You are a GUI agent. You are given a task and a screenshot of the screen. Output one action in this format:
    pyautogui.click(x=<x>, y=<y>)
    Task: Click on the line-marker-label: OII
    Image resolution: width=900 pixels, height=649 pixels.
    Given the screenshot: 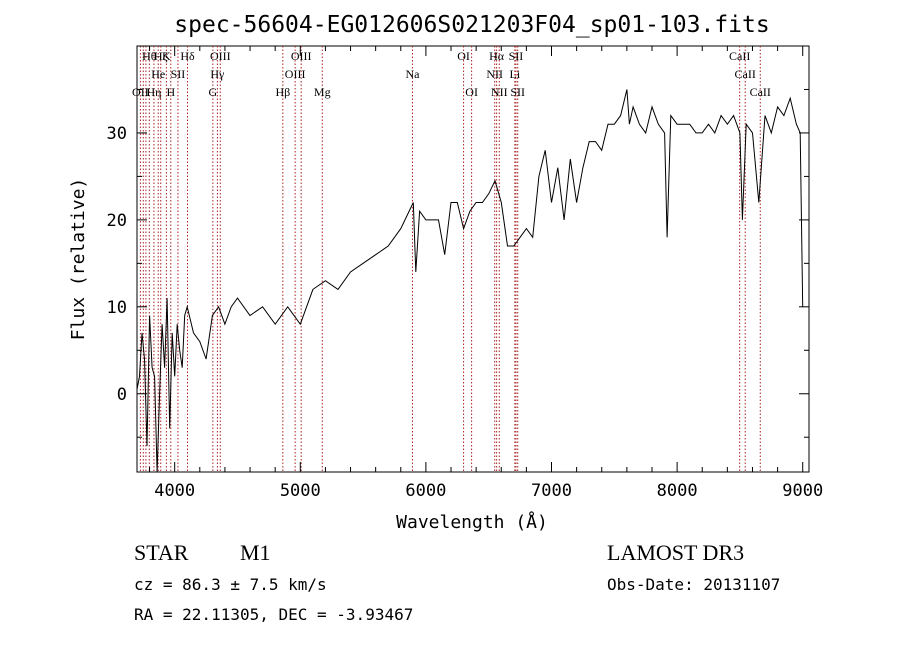 What is the action you would take?
    pyautogui.click(x=140, y=92)
    